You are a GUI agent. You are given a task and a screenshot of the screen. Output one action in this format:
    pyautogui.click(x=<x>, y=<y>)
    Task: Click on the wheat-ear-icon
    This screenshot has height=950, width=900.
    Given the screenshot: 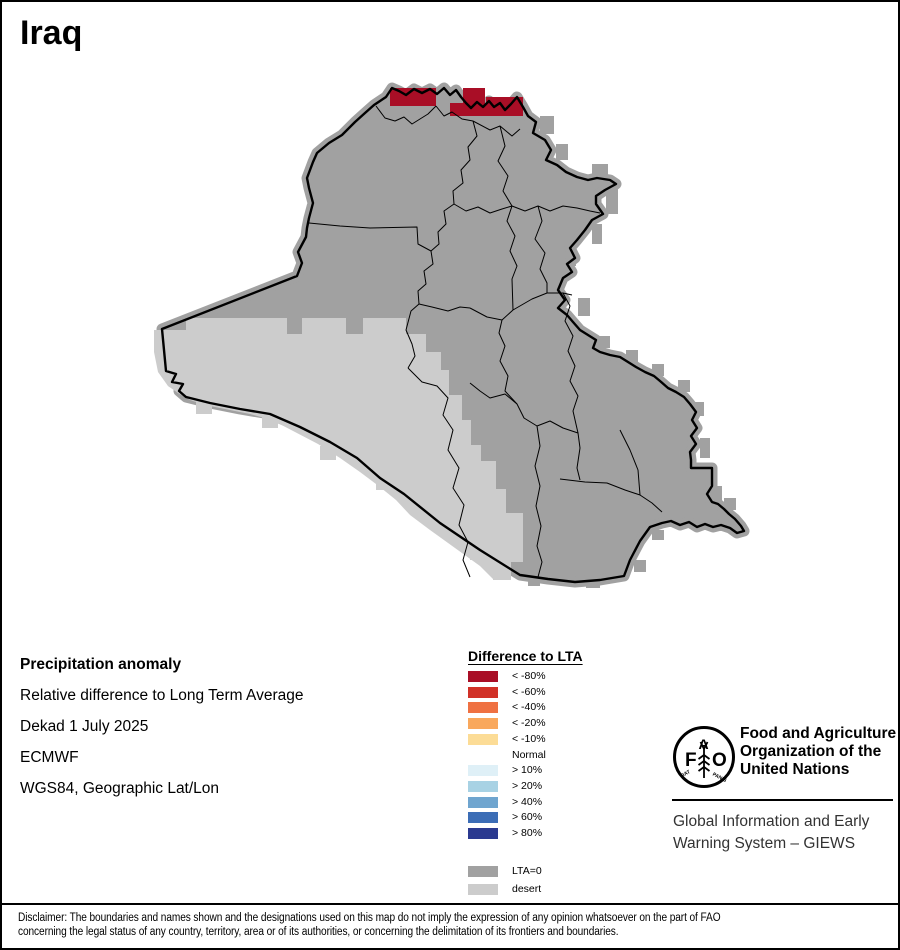 What is the action you would take?
    pyautogui.click(x=704, y=759)
    